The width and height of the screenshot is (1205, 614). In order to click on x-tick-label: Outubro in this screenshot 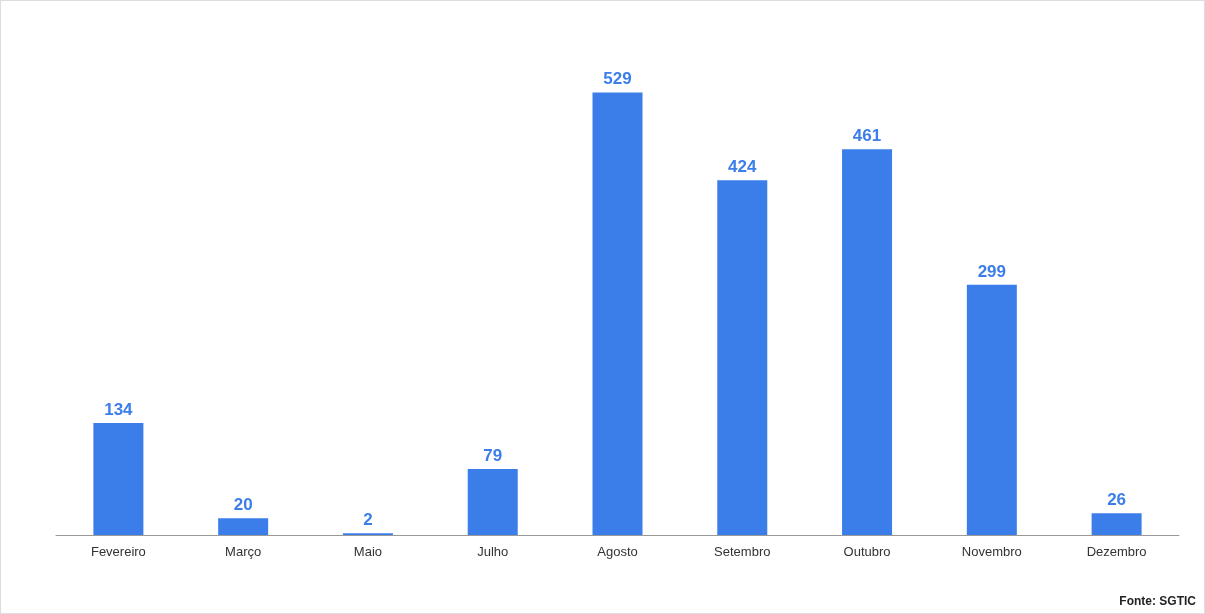, I will do `click(867, 551)`.